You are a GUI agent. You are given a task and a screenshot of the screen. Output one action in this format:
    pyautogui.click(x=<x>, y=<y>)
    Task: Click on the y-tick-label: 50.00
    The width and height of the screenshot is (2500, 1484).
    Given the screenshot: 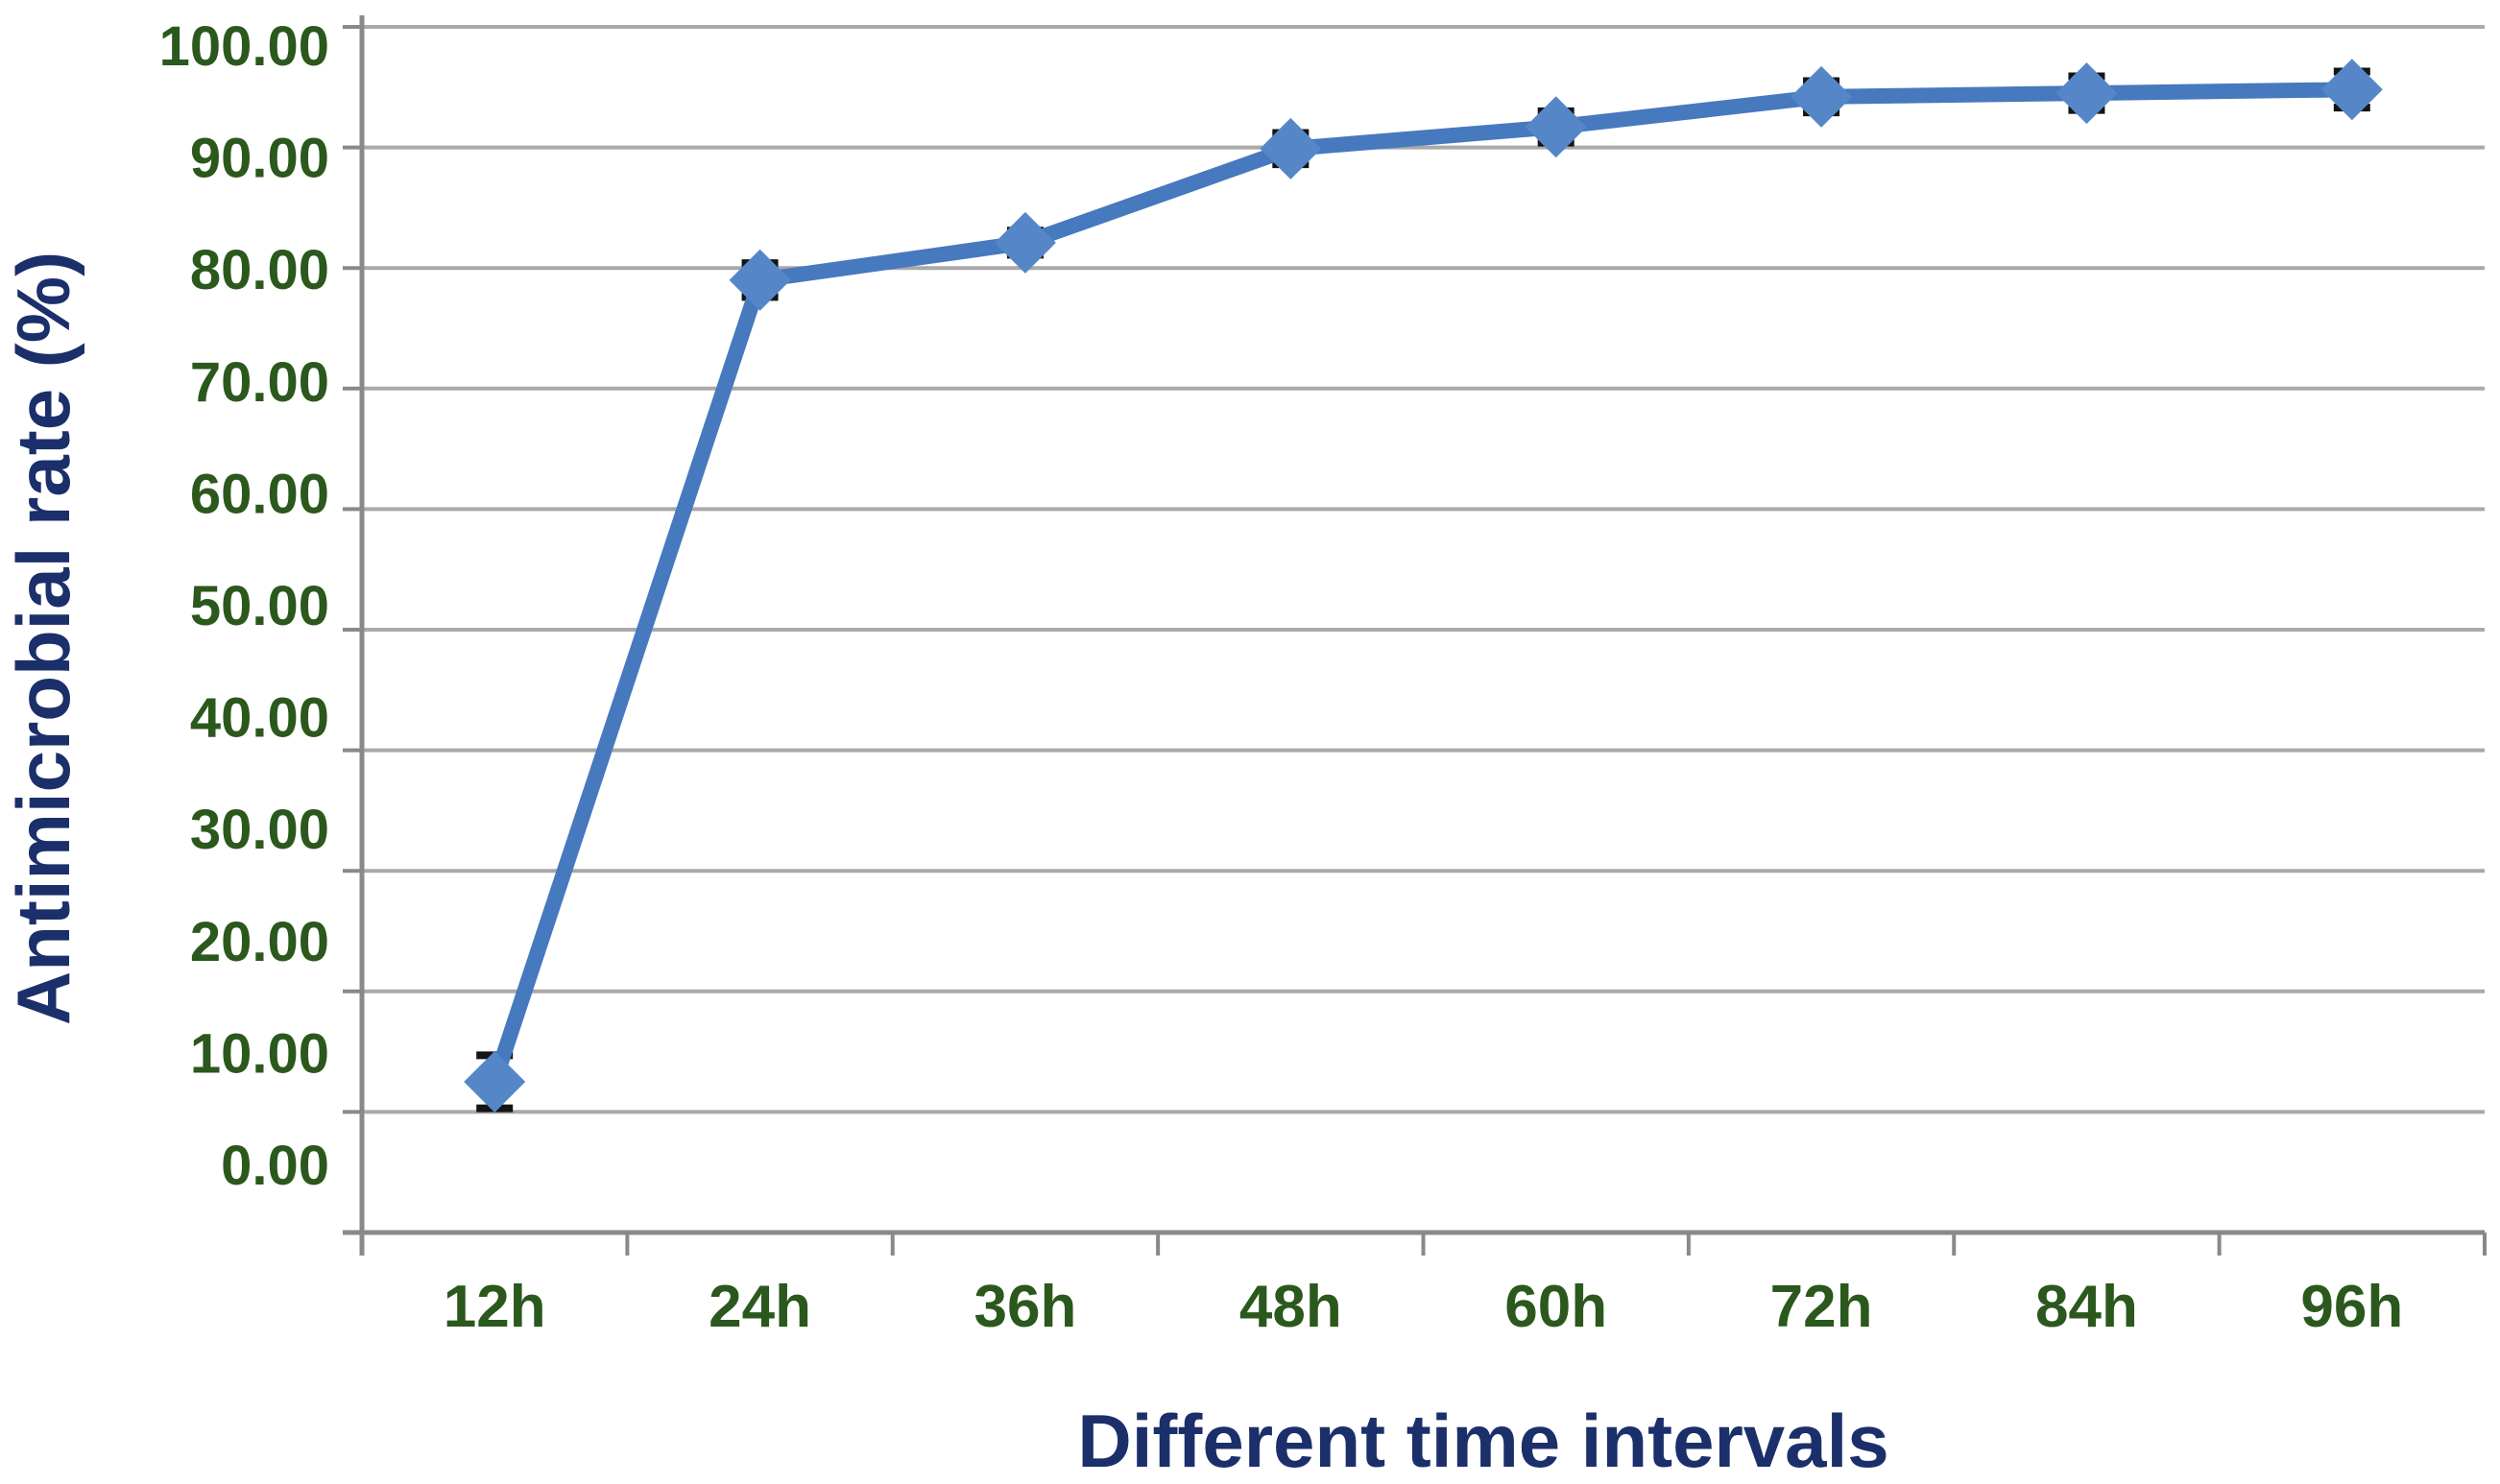 What is the action you would take?
    pyautogui.click(x=259, y=606)
    